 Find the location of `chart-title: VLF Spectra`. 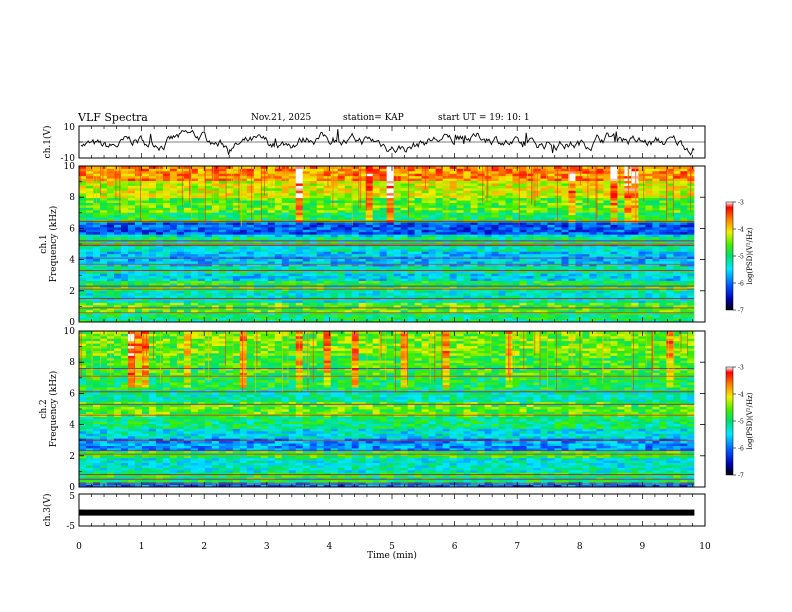

chart-title: VLF Spectra is located at coordinates (113, 117).